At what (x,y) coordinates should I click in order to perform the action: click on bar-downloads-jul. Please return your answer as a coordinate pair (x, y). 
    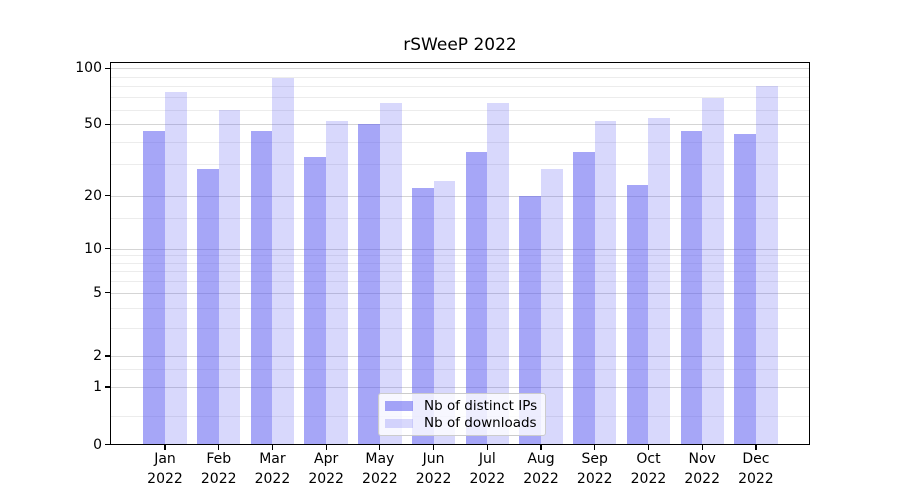
    Looking at the image, I should click on (498, 274).